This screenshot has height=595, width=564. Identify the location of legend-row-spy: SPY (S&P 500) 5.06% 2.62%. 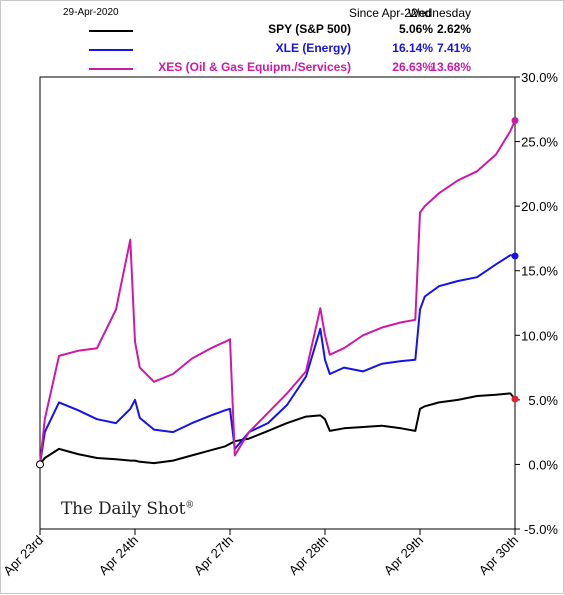
(282, 30).